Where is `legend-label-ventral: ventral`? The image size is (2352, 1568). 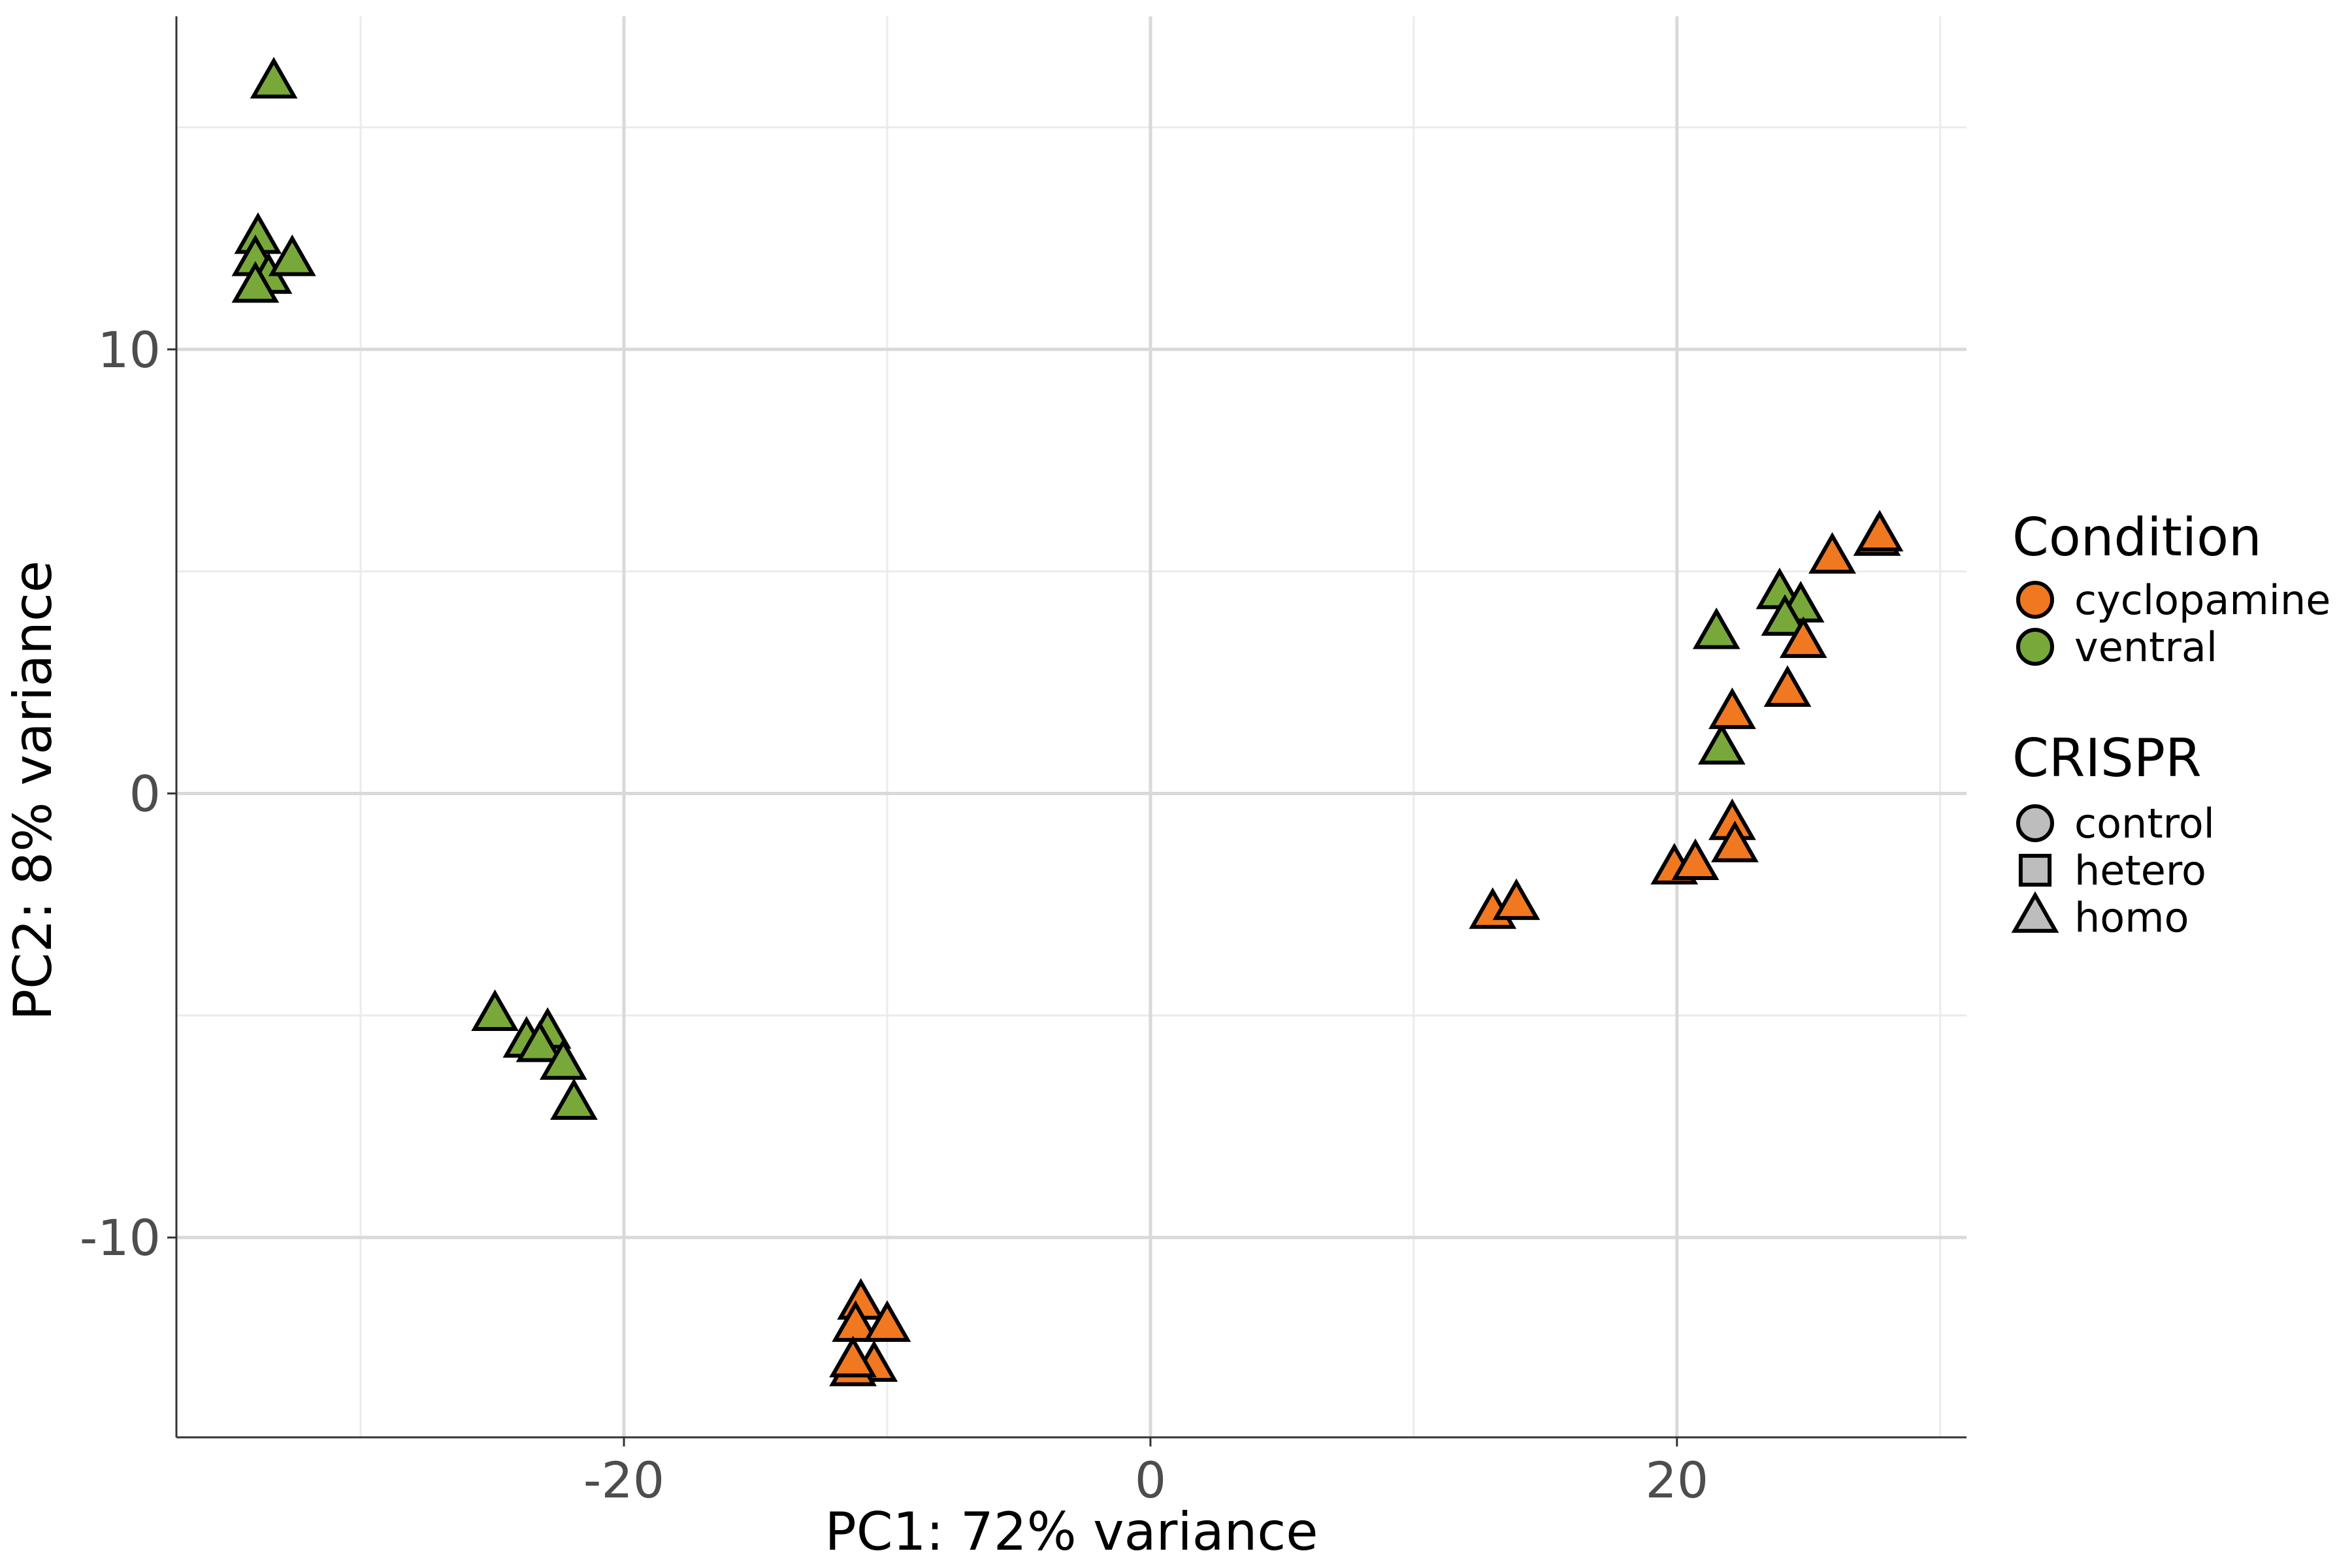
legend-label-ventral: ventral is located at coordinates (2145, 647).